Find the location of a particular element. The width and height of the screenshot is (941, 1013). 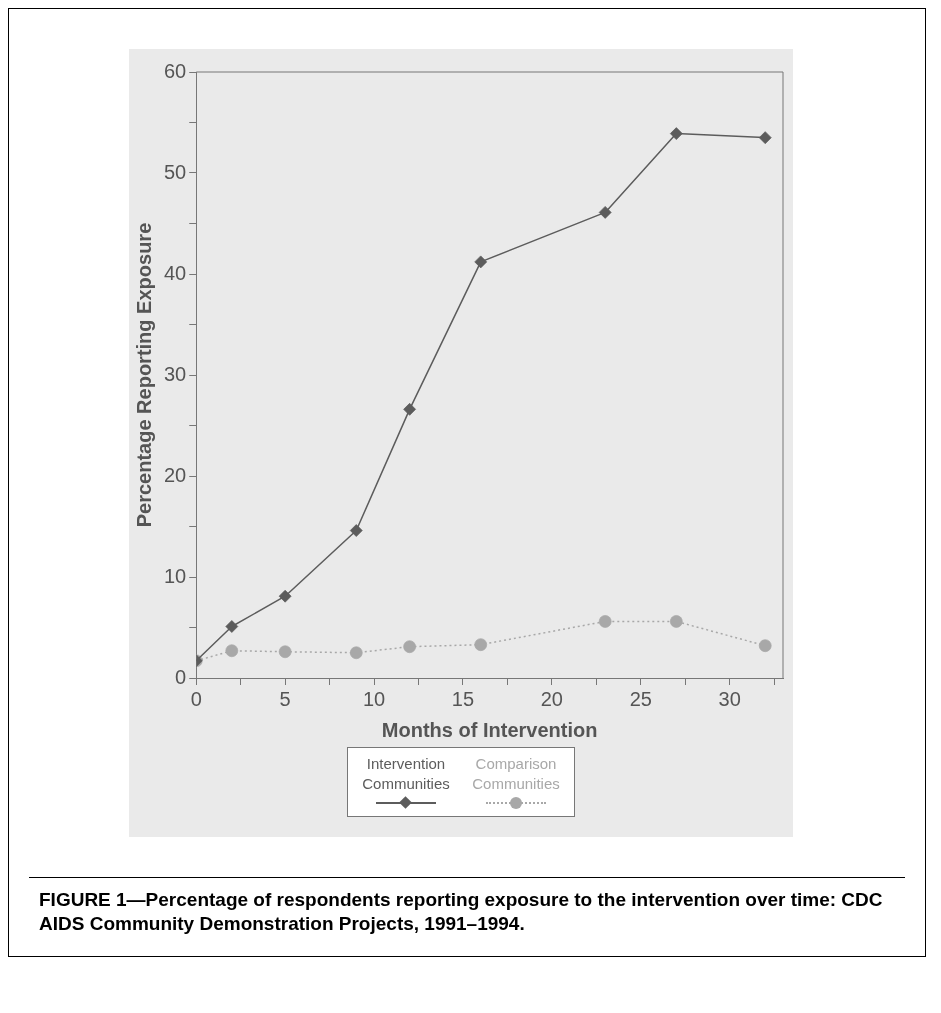

y-tick-label: 30 is located at coordinates (175, 373).